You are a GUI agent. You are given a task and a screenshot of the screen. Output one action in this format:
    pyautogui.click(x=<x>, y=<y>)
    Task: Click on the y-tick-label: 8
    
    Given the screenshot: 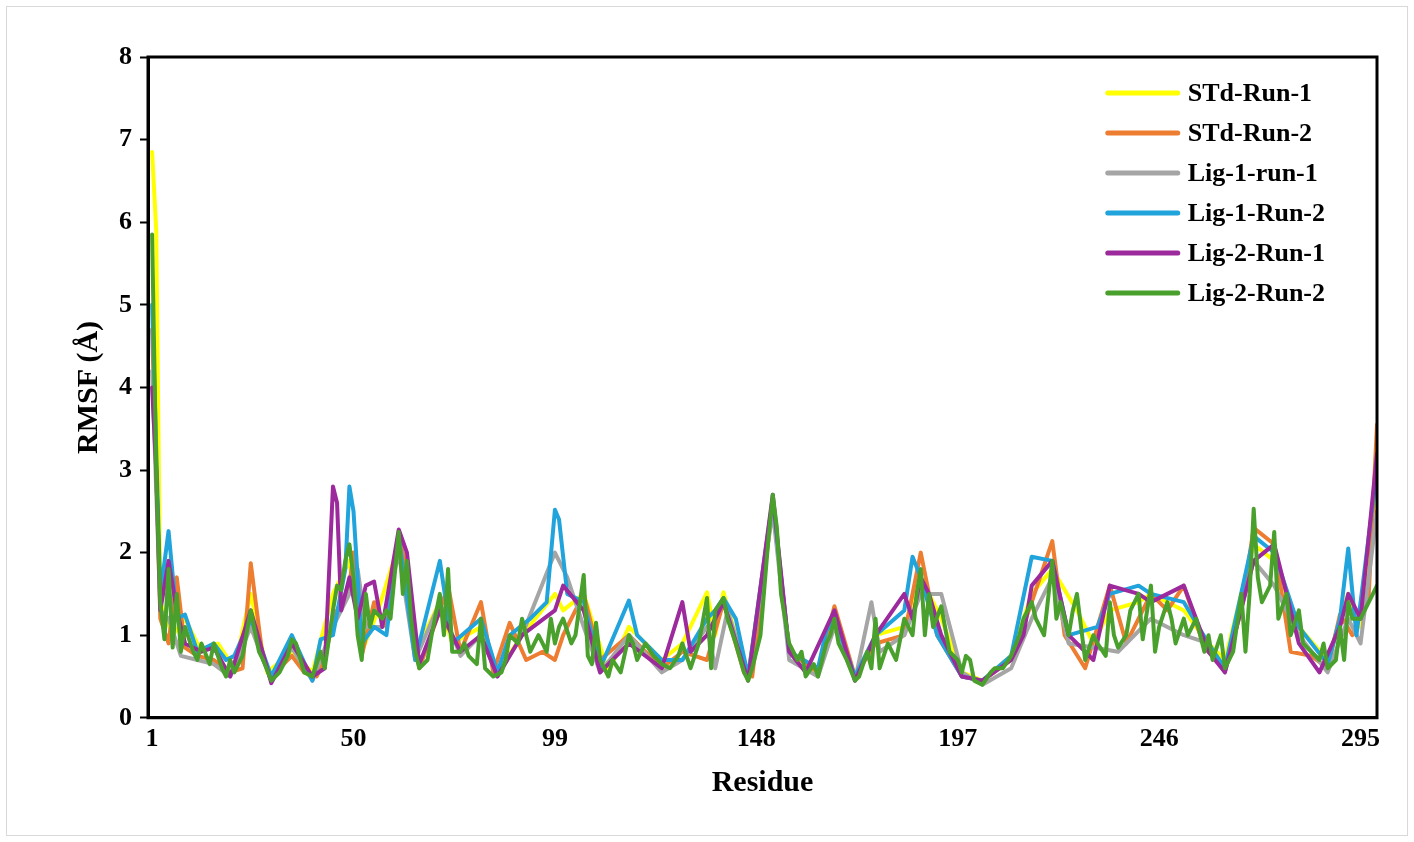 What is the action you would take?
    pyautogui.click(x=125, y=55)
    